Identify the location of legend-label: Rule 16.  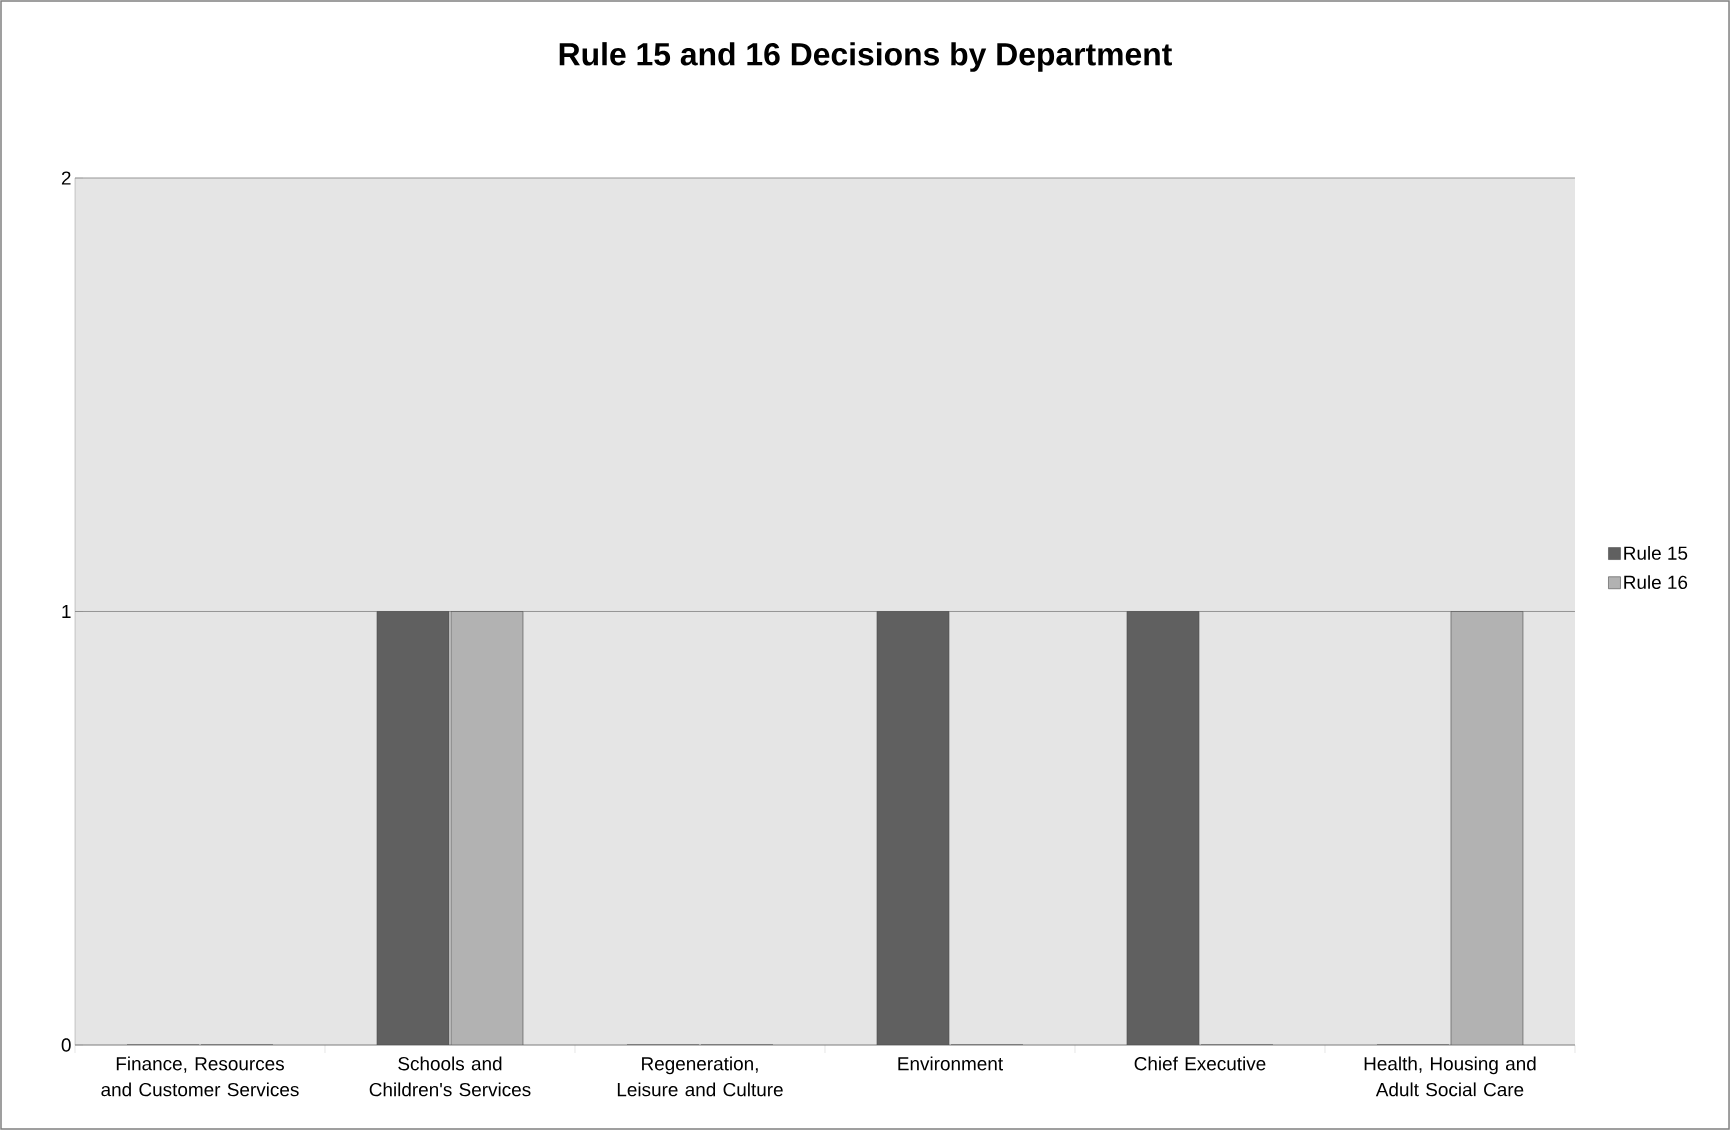
(1656, 582).